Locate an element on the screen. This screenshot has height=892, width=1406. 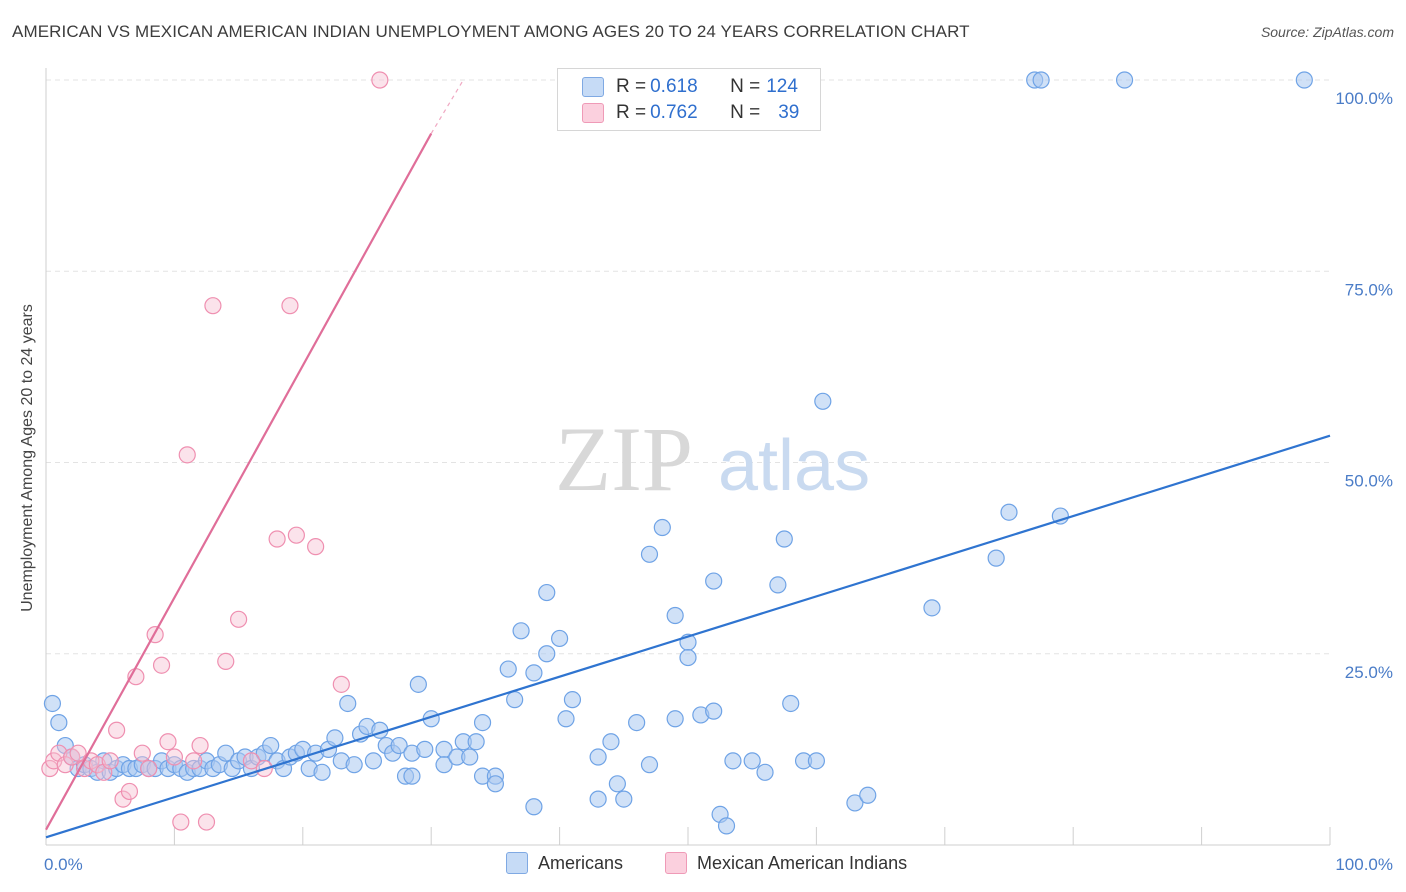
r-value: 0.618 is located at coordinates (674, 86).